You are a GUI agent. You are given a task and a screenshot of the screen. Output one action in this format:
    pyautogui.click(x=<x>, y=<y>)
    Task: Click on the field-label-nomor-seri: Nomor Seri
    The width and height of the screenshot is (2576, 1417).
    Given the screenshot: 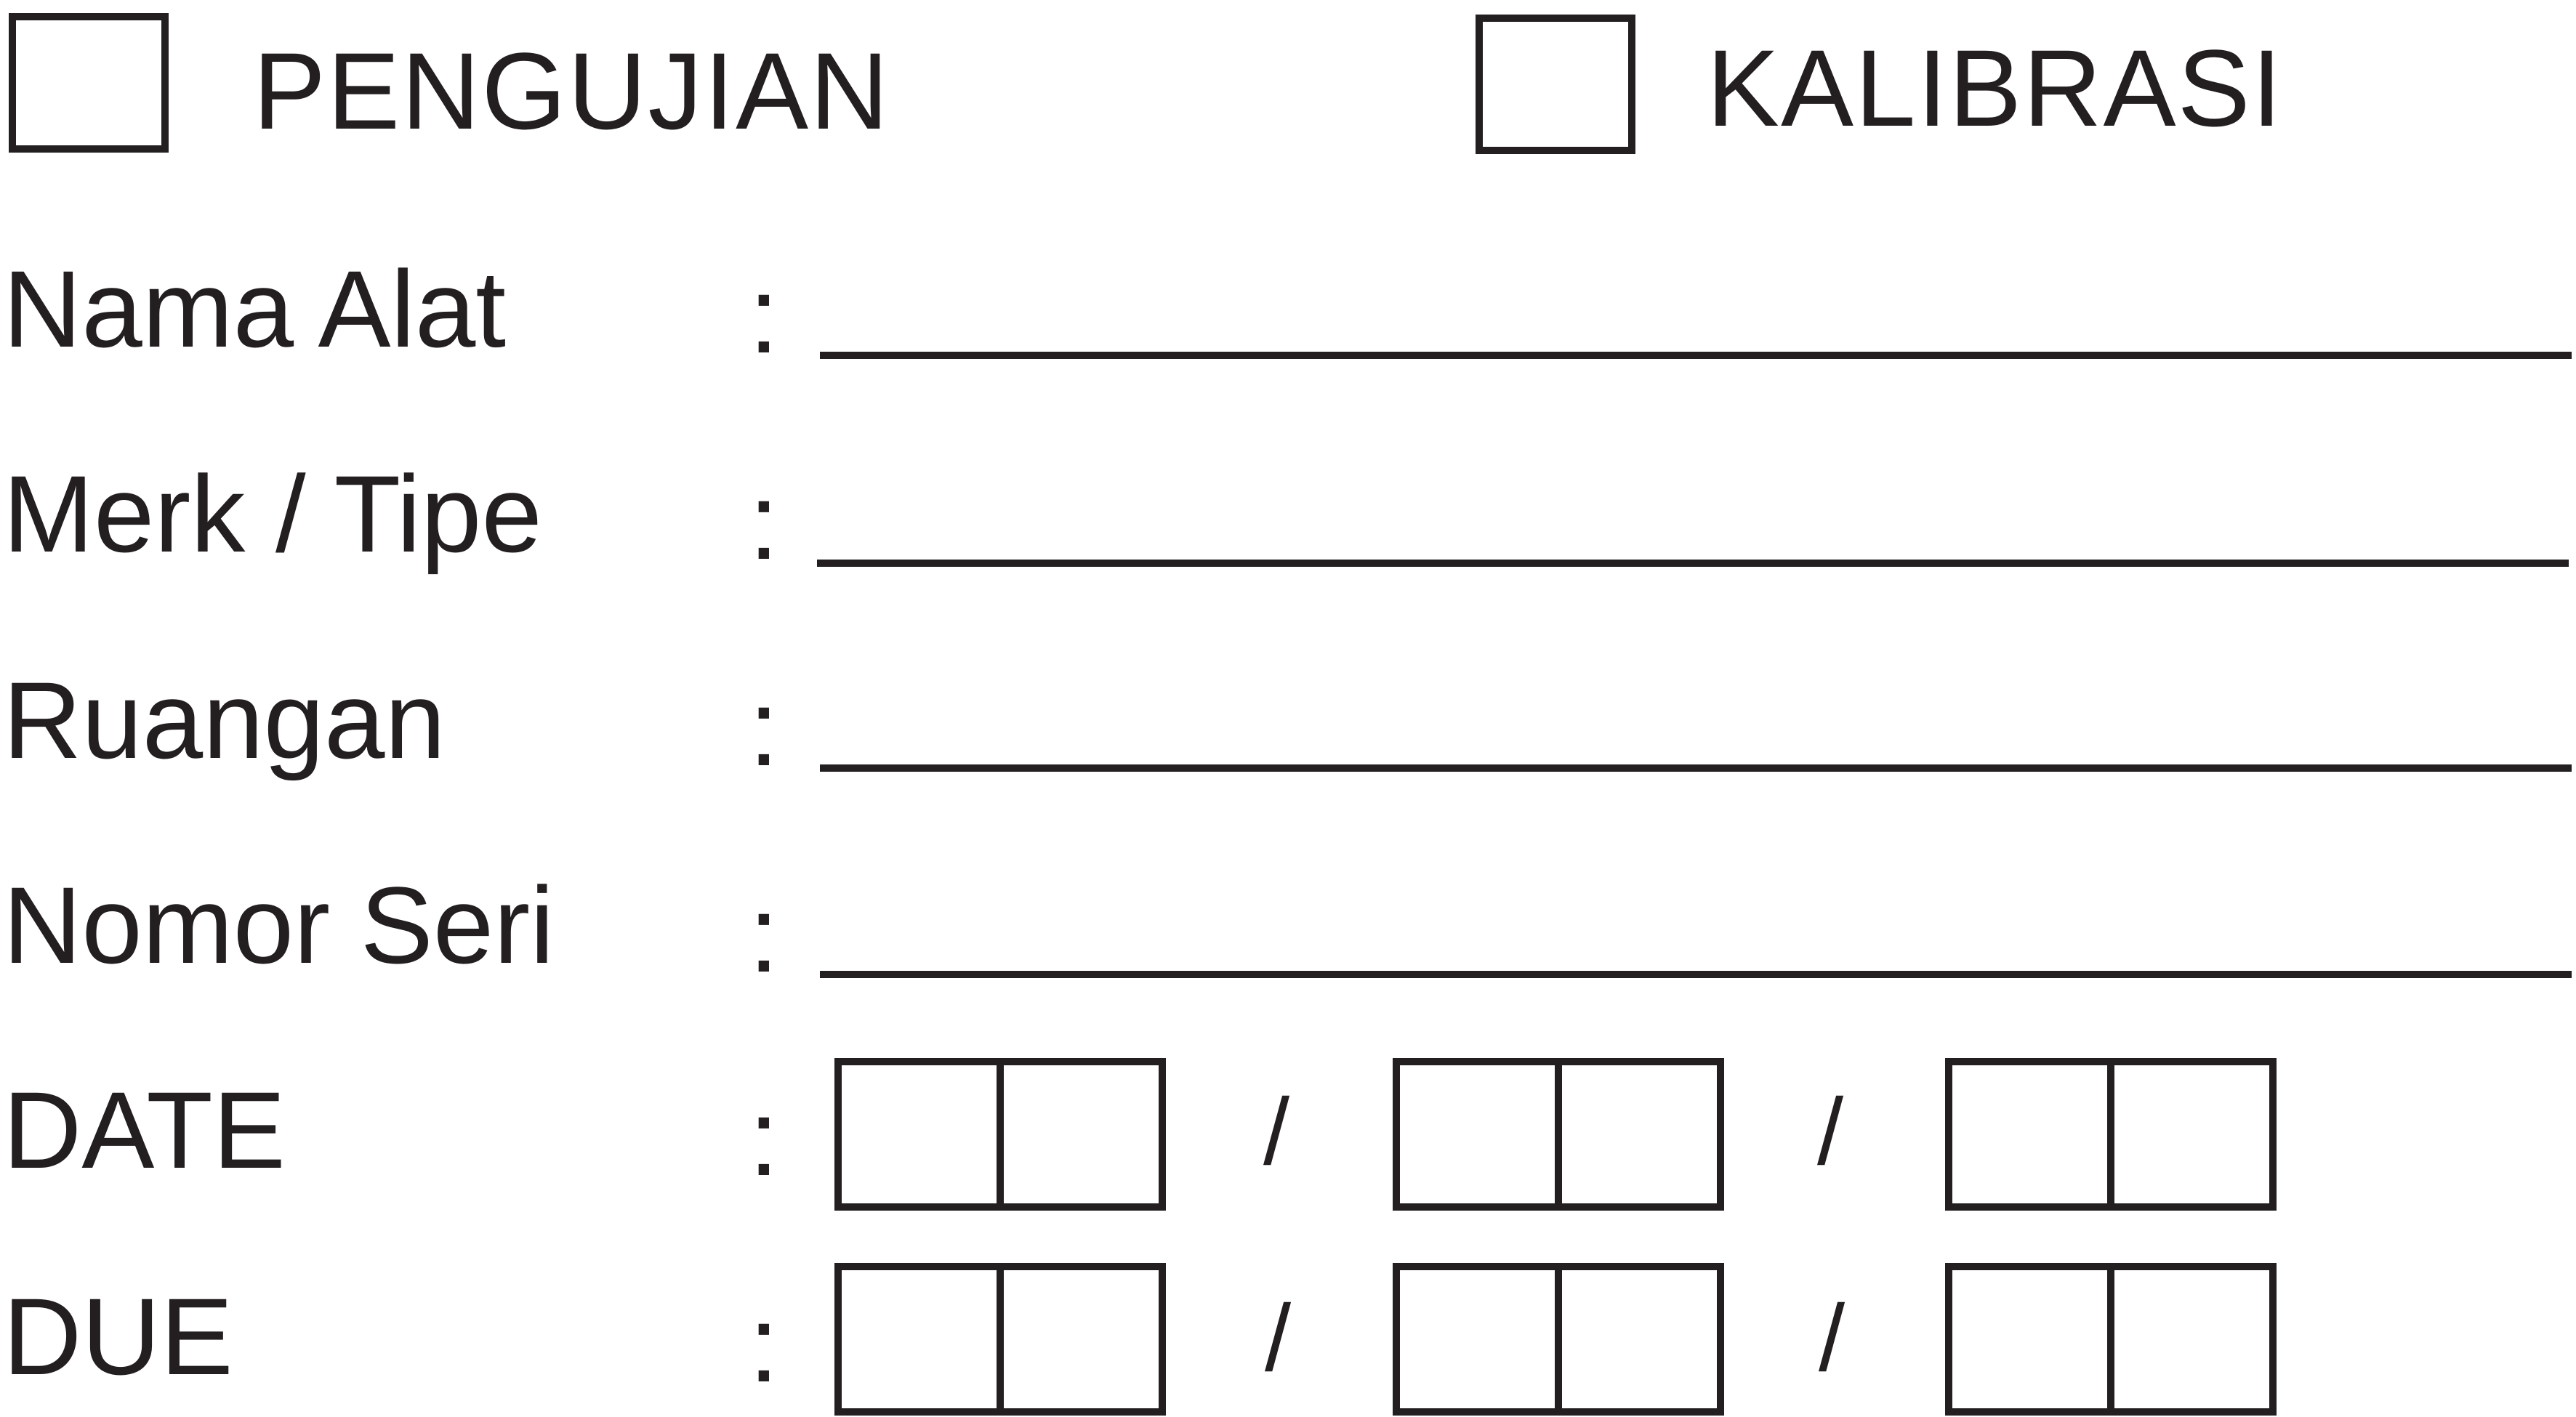 What is the action you would take?
    pyautogui.click(x=279, y=925)
    